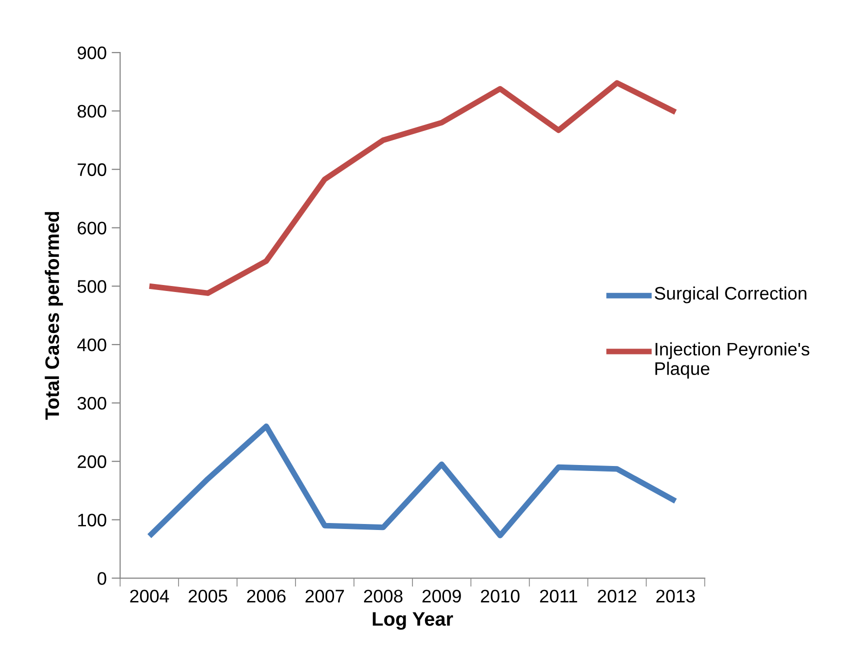  Describe the element at coordinates (500, 596) in the screenshot. I see `x-tick-label: 2010` at that location.